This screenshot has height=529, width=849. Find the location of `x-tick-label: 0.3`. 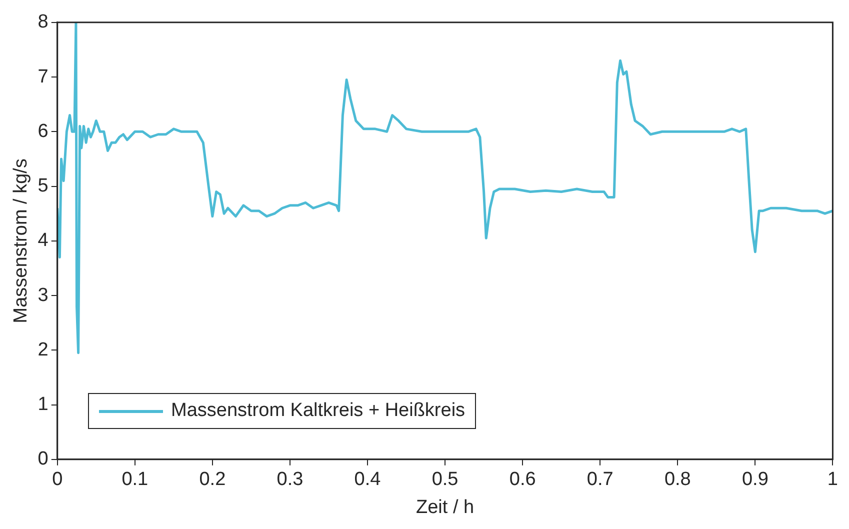

x-tick-label: 0.3 is located at coordinates (290, 479).